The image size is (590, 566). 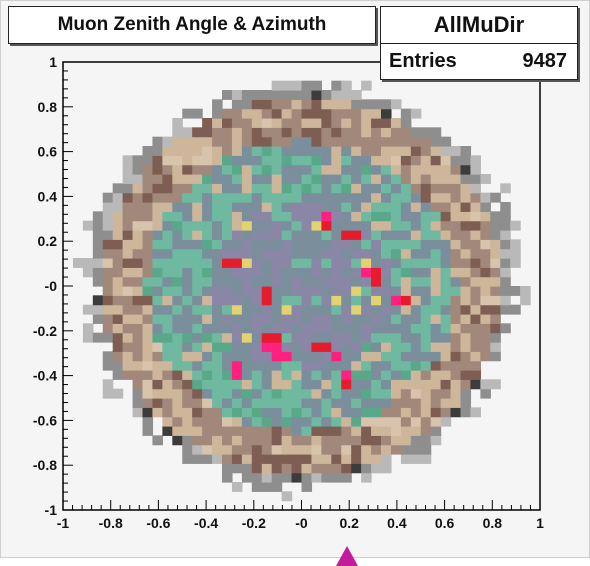 What do you see at coordinates (479, 25) in the screenshot?
I see `histogram-name: AllMuDir` at bounding box center [479, 25].